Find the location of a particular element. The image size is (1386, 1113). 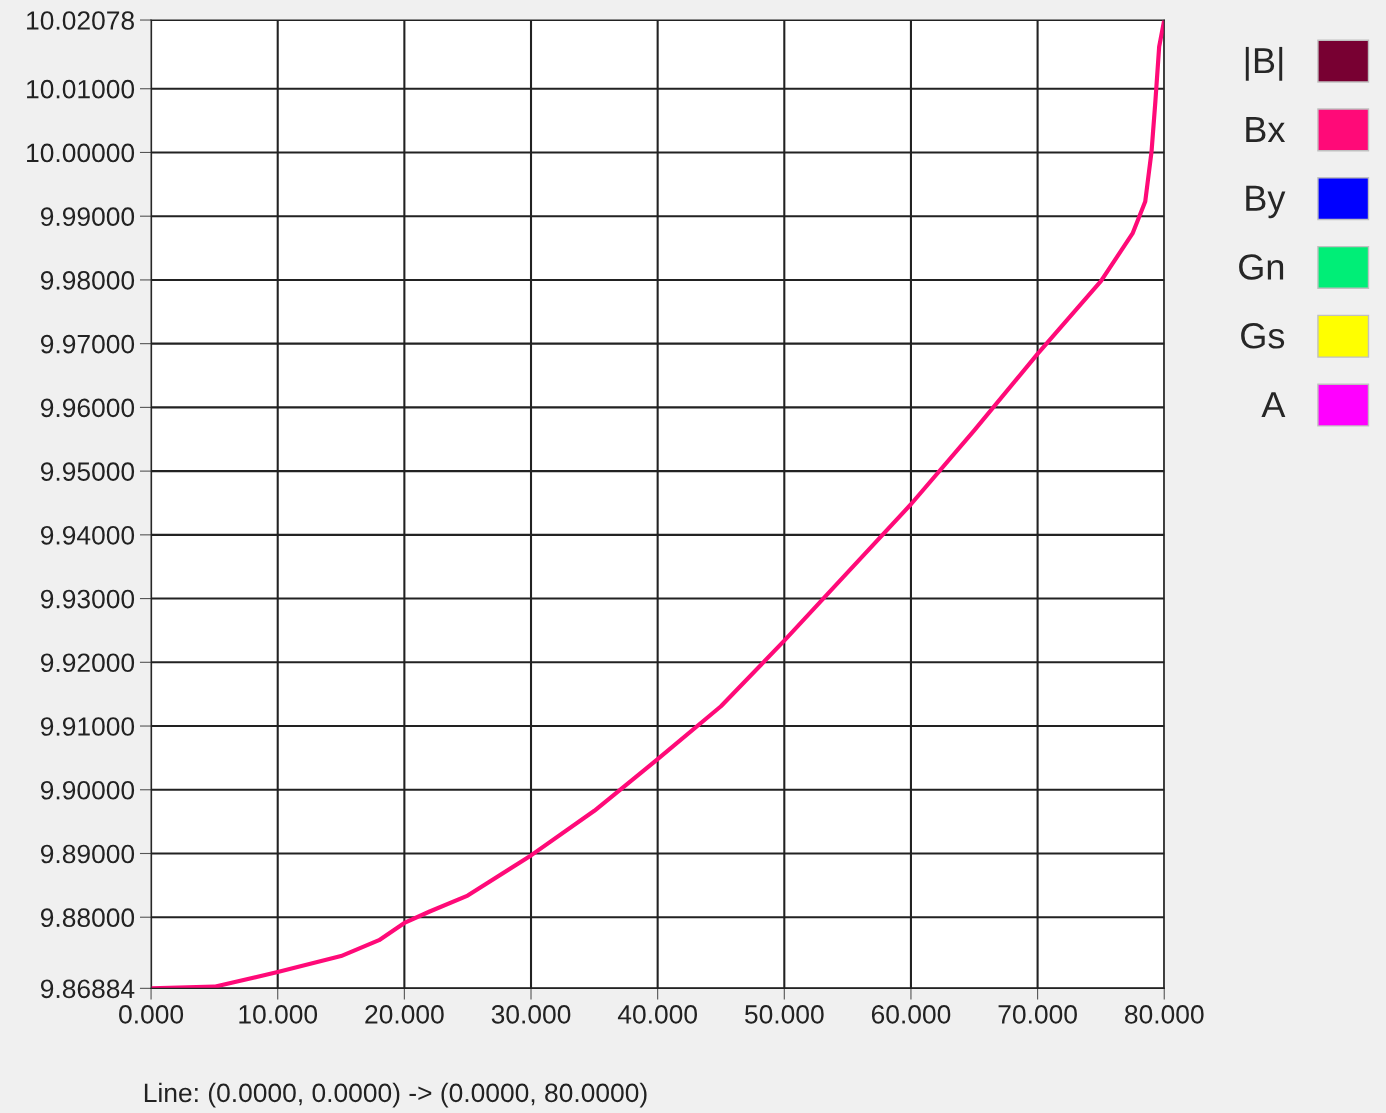

x-tick-label: 30.000 is located at coordinates (531, 1014).